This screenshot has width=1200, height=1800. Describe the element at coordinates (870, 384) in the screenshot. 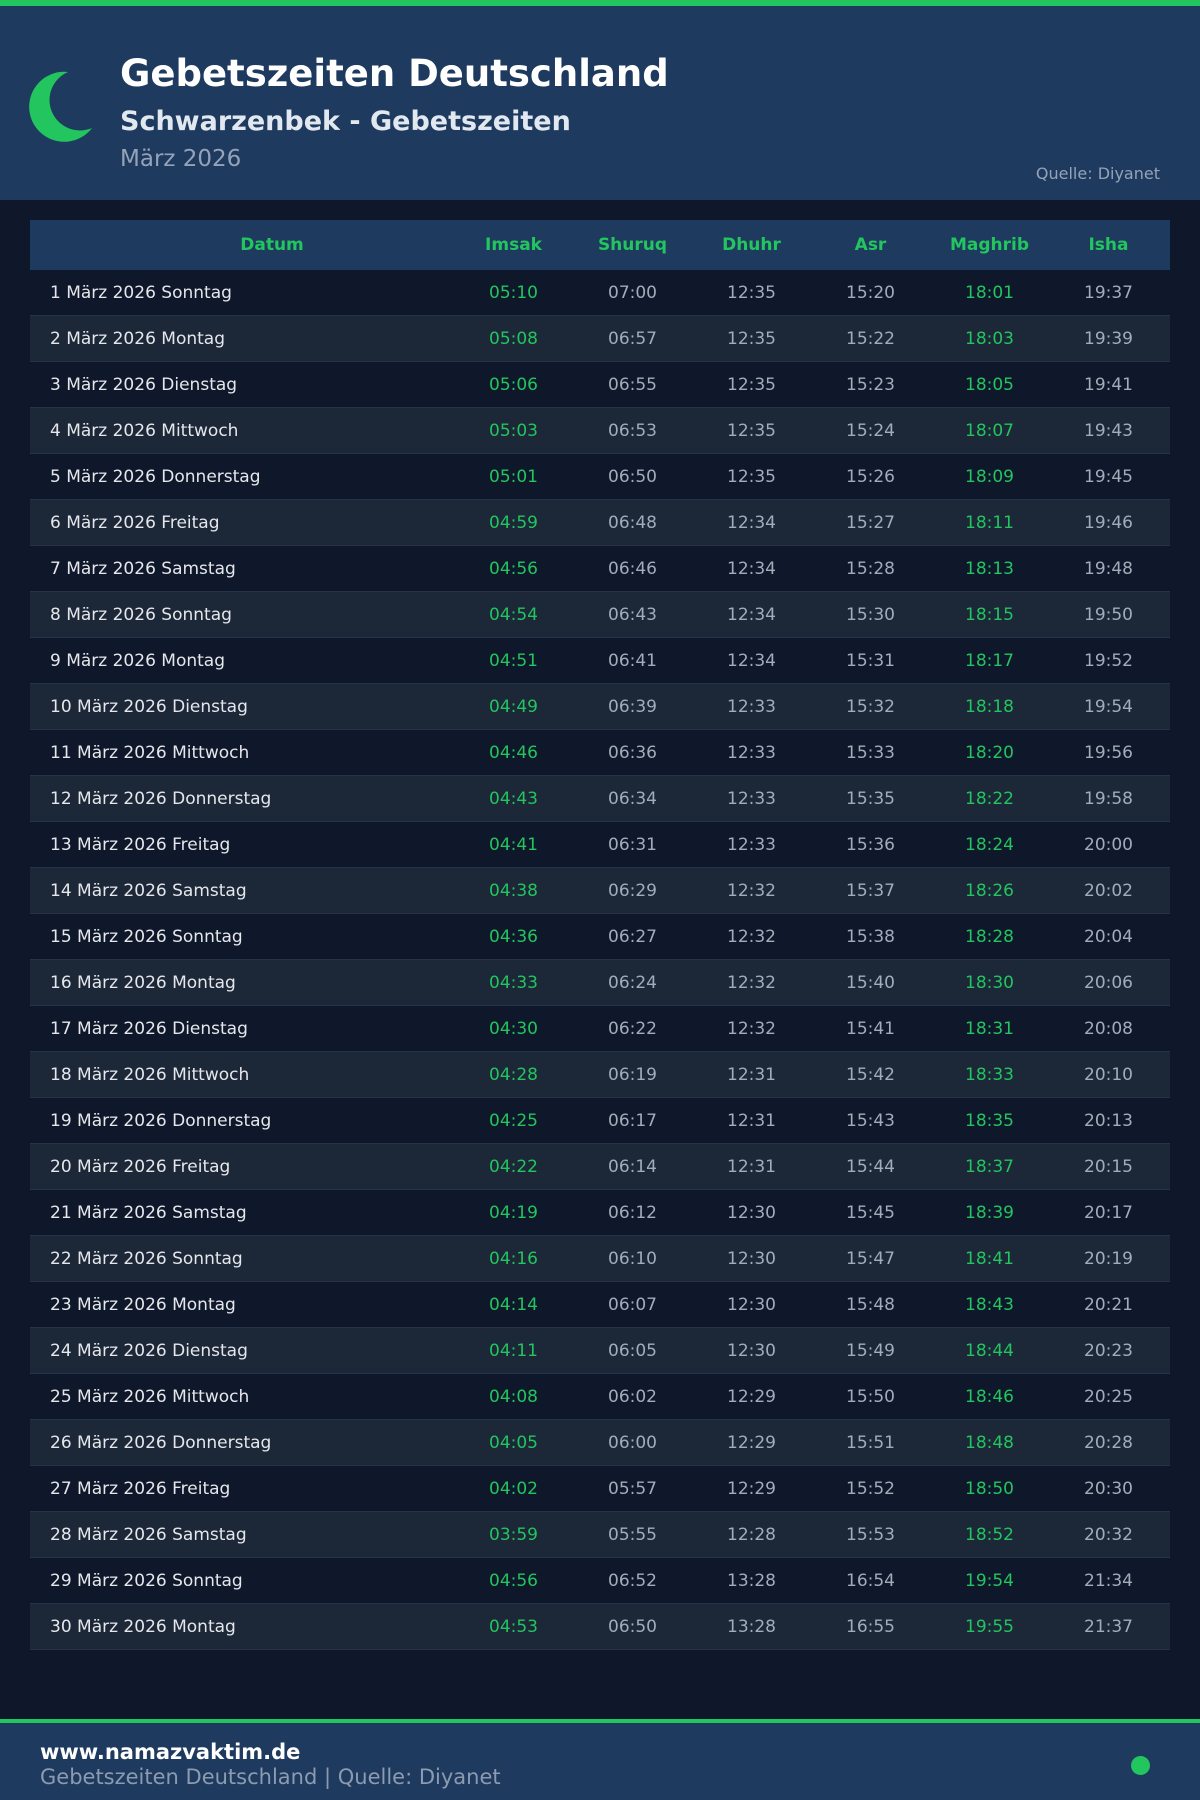

I see `cell-asr: 15:23` at that location.